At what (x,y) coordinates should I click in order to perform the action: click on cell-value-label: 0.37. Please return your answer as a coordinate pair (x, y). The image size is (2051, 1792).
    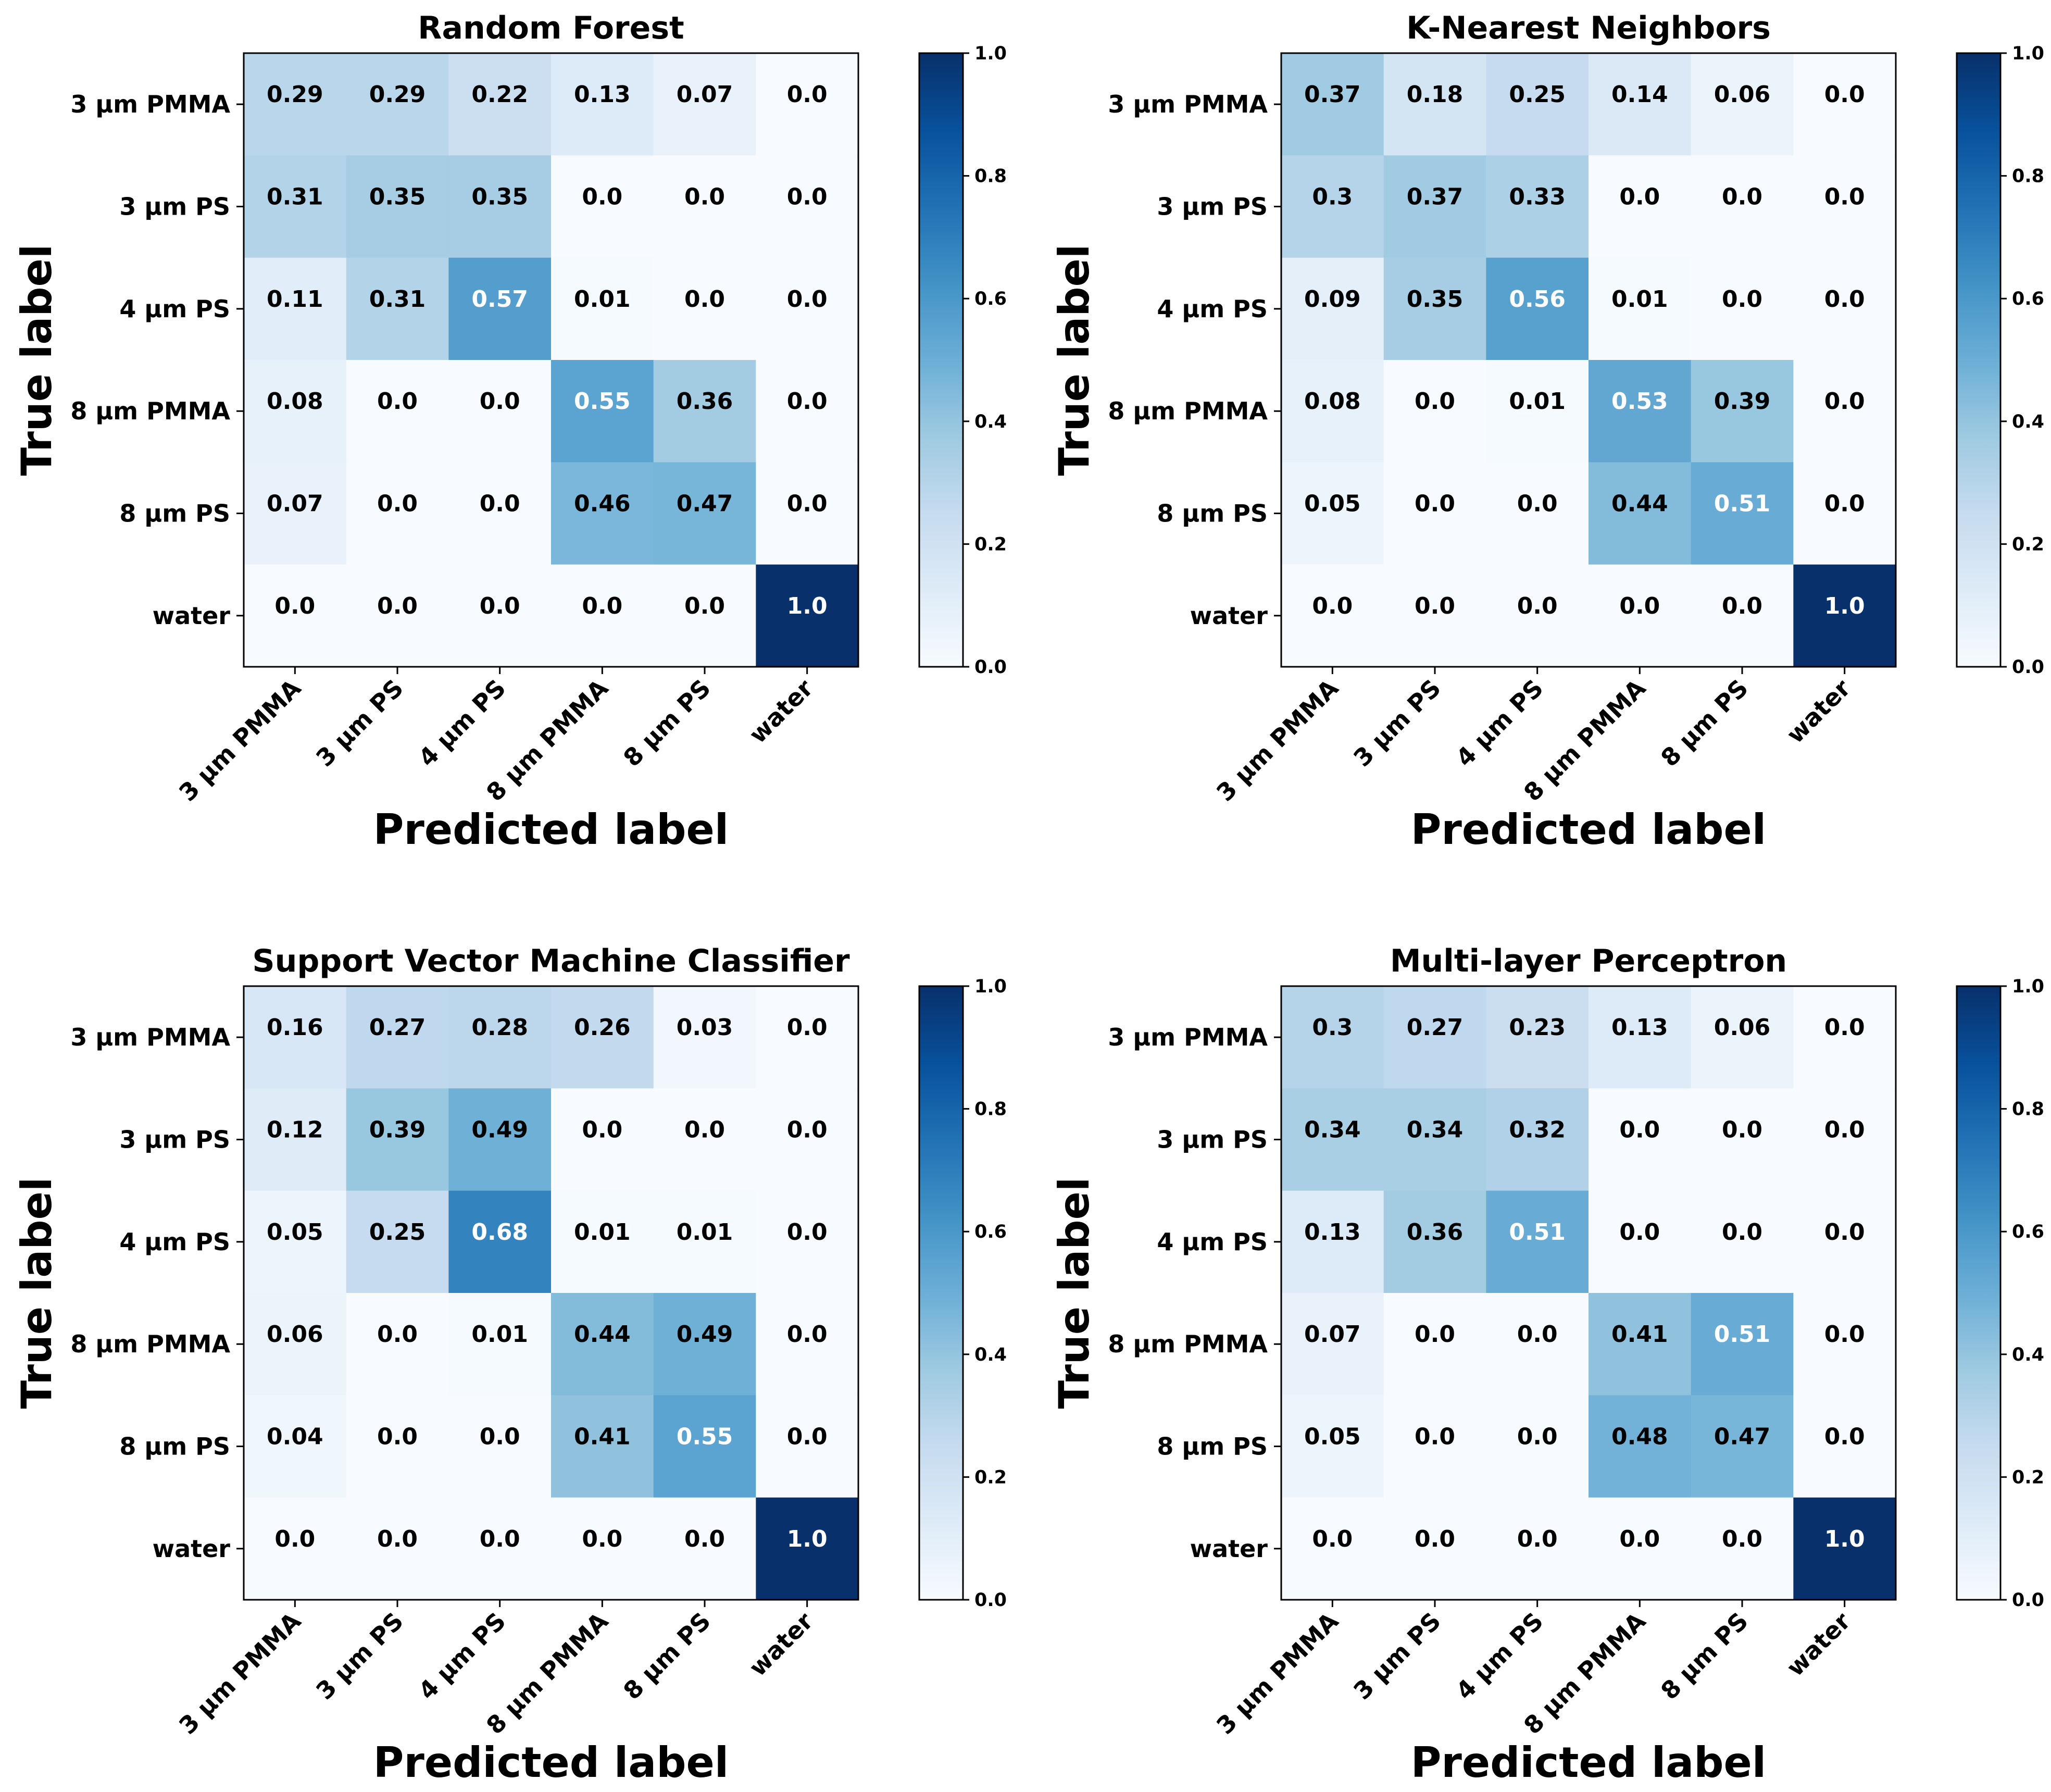
    Looking at the image, I should click on (1332, 94).